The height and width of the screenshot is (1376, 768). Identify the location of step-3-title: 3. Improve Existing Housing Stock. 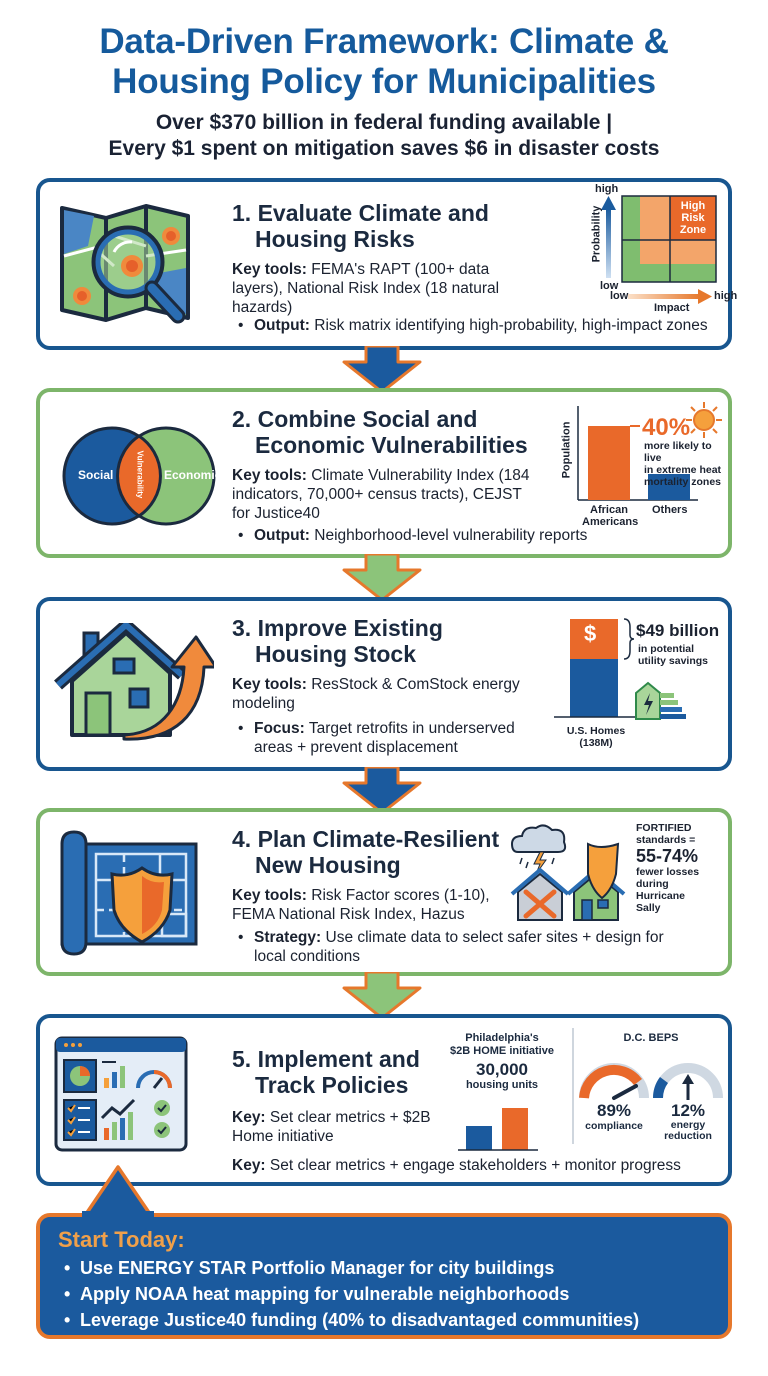
(337, 641).